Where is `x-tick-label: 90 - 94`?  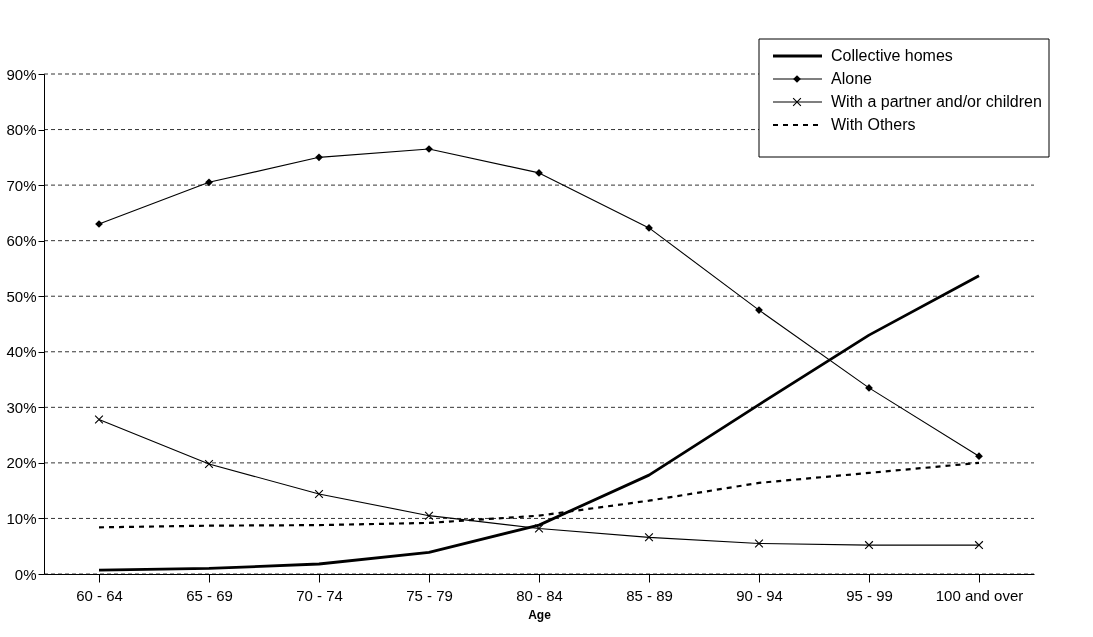 x-tick-label: 90 - 94 is located at coordinates (759, 595).